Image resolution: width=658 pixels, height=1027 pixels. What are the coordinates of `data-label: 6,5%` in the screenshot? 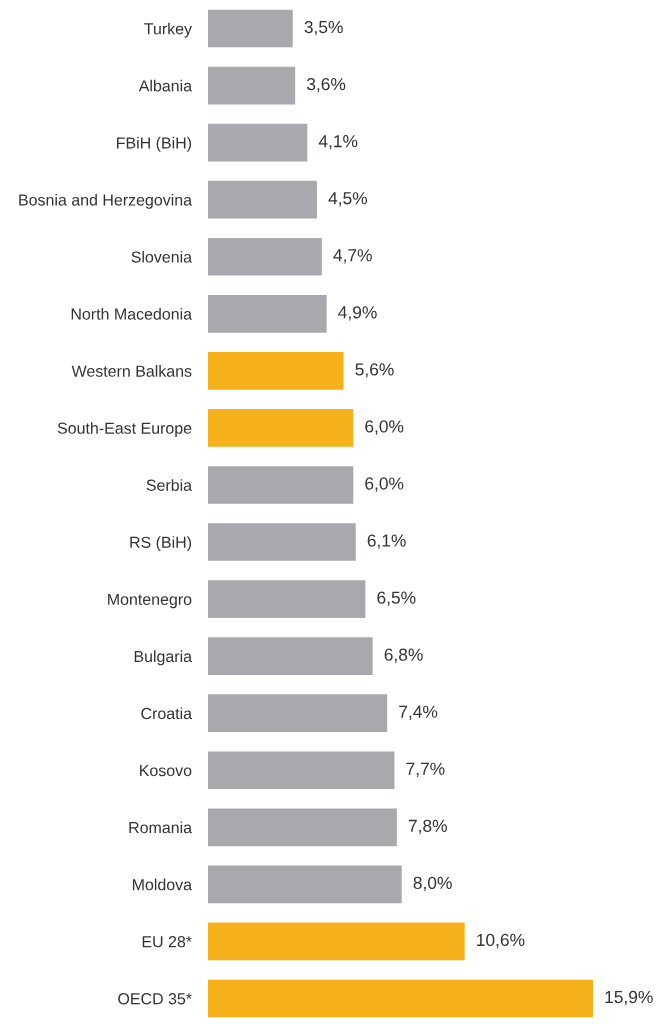 It's located at (396, 598).